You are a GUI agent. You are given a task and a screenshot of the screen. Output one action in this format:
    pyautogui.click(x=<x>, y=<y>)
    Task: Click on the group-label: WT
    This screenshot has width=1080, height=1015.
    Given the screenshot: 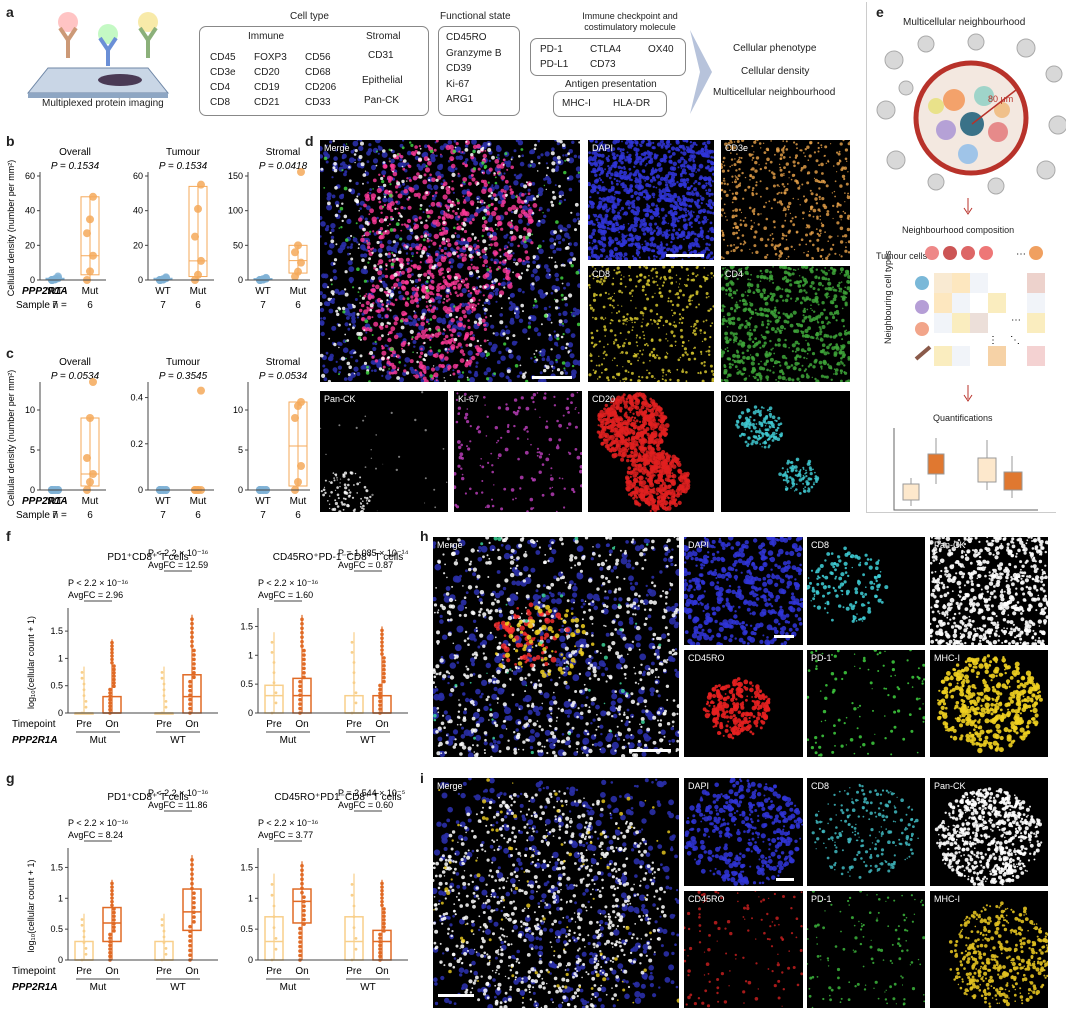 What is the action you would take?
    pyautogui.click(x=55, y=501)
    